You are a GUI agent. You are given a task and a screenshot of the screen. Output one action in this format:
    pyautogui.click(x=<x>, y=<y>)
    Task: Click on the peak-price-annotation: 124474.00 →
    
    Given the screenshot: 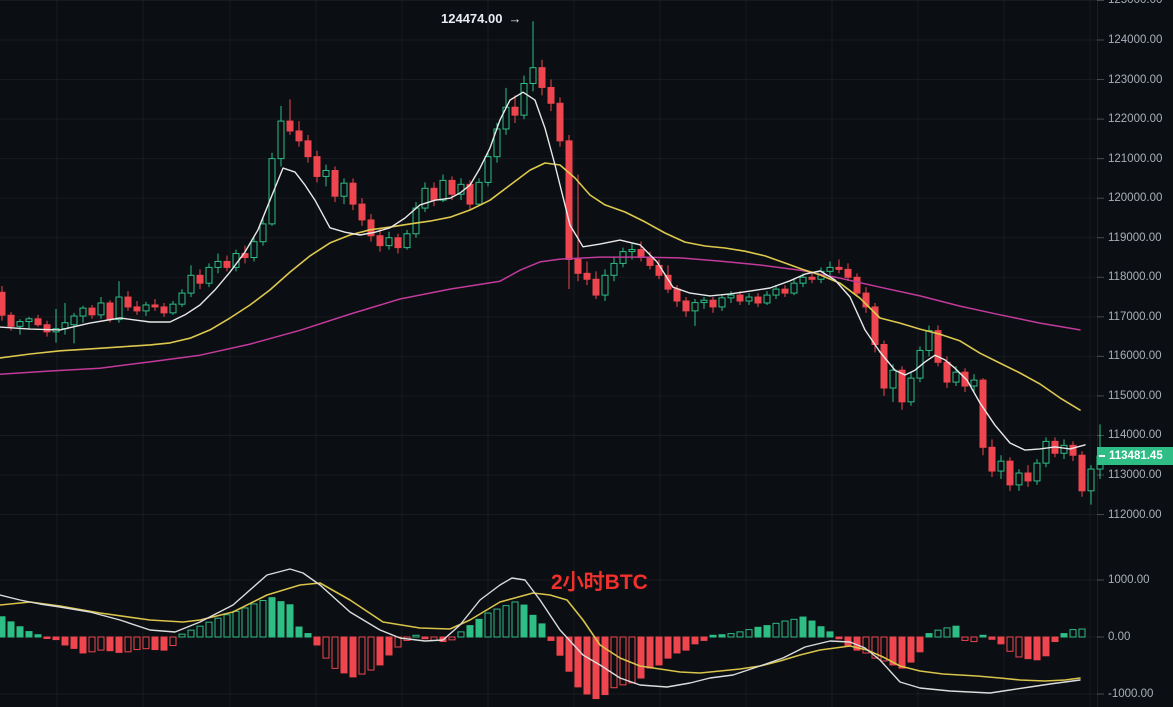 What is the action you would take?
    pyautogui.click(x=481, y=18)
    